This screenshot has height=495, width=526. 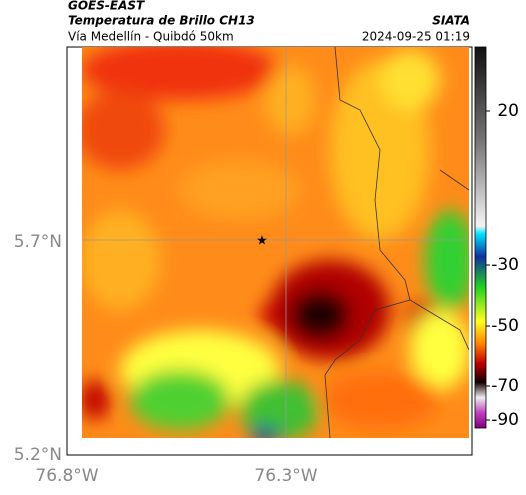 What do you see at coordinates (161, 21) in the screenshot?
I see `product: Temperatura de Brillo CH13` at bounding box center [161, 21].